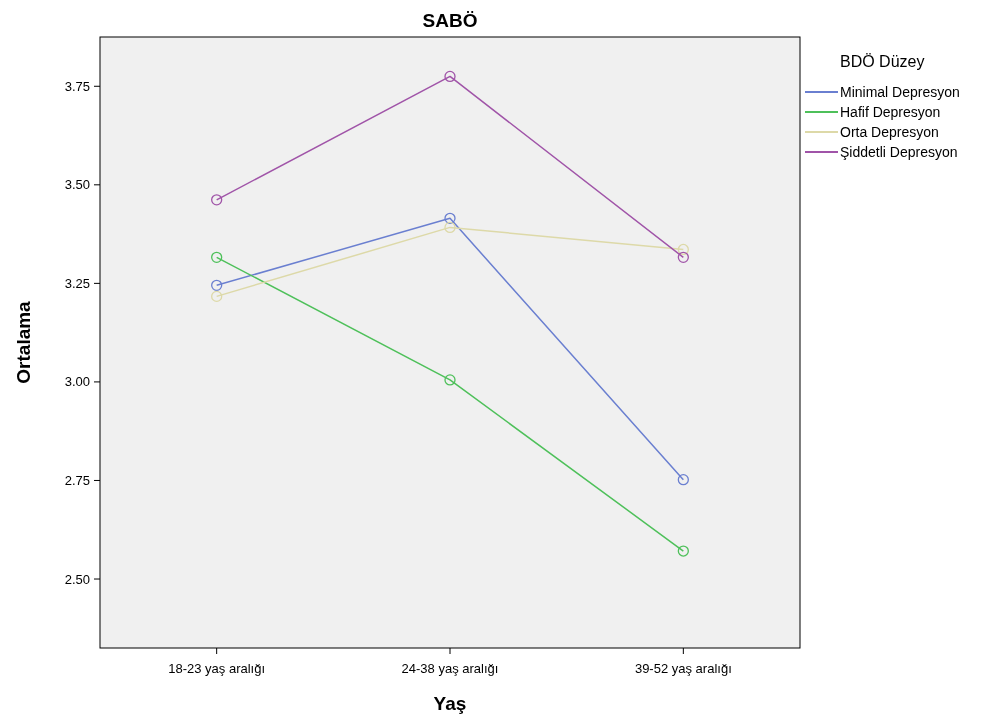 The width and height of the screenshot is (1005, 724). I want to click on x-axis-title: Yaş, so click(450, 703).